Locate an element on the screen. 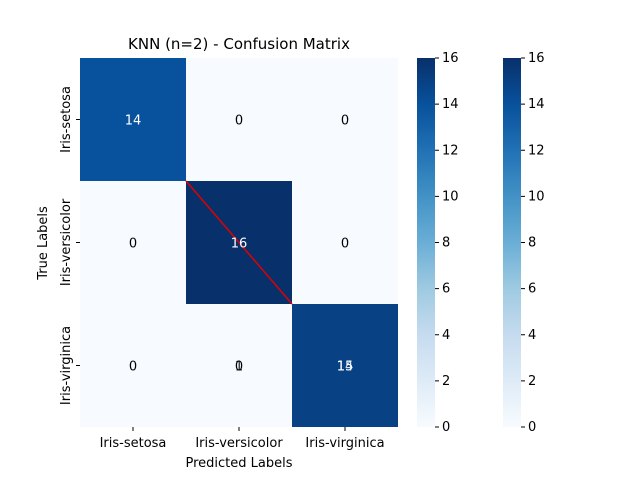 This screenshot has width=640, height=485. colorbar-0-gradient is located at coordinates (426, 242).